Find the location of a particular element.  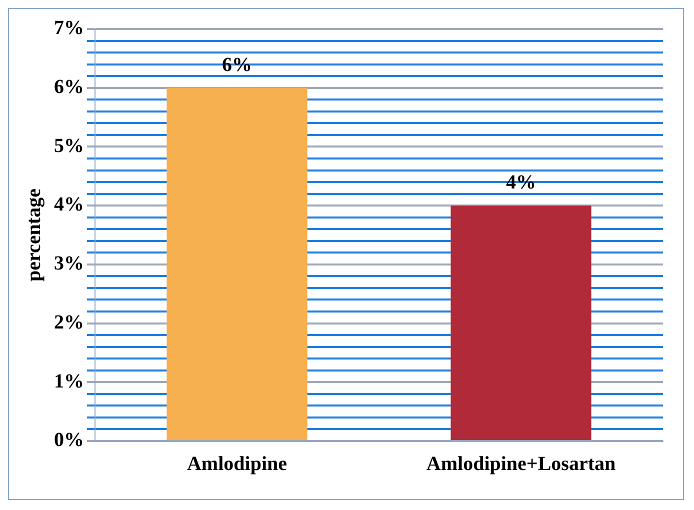

y-tick-label: 6% is located at coordinates (69, 87).